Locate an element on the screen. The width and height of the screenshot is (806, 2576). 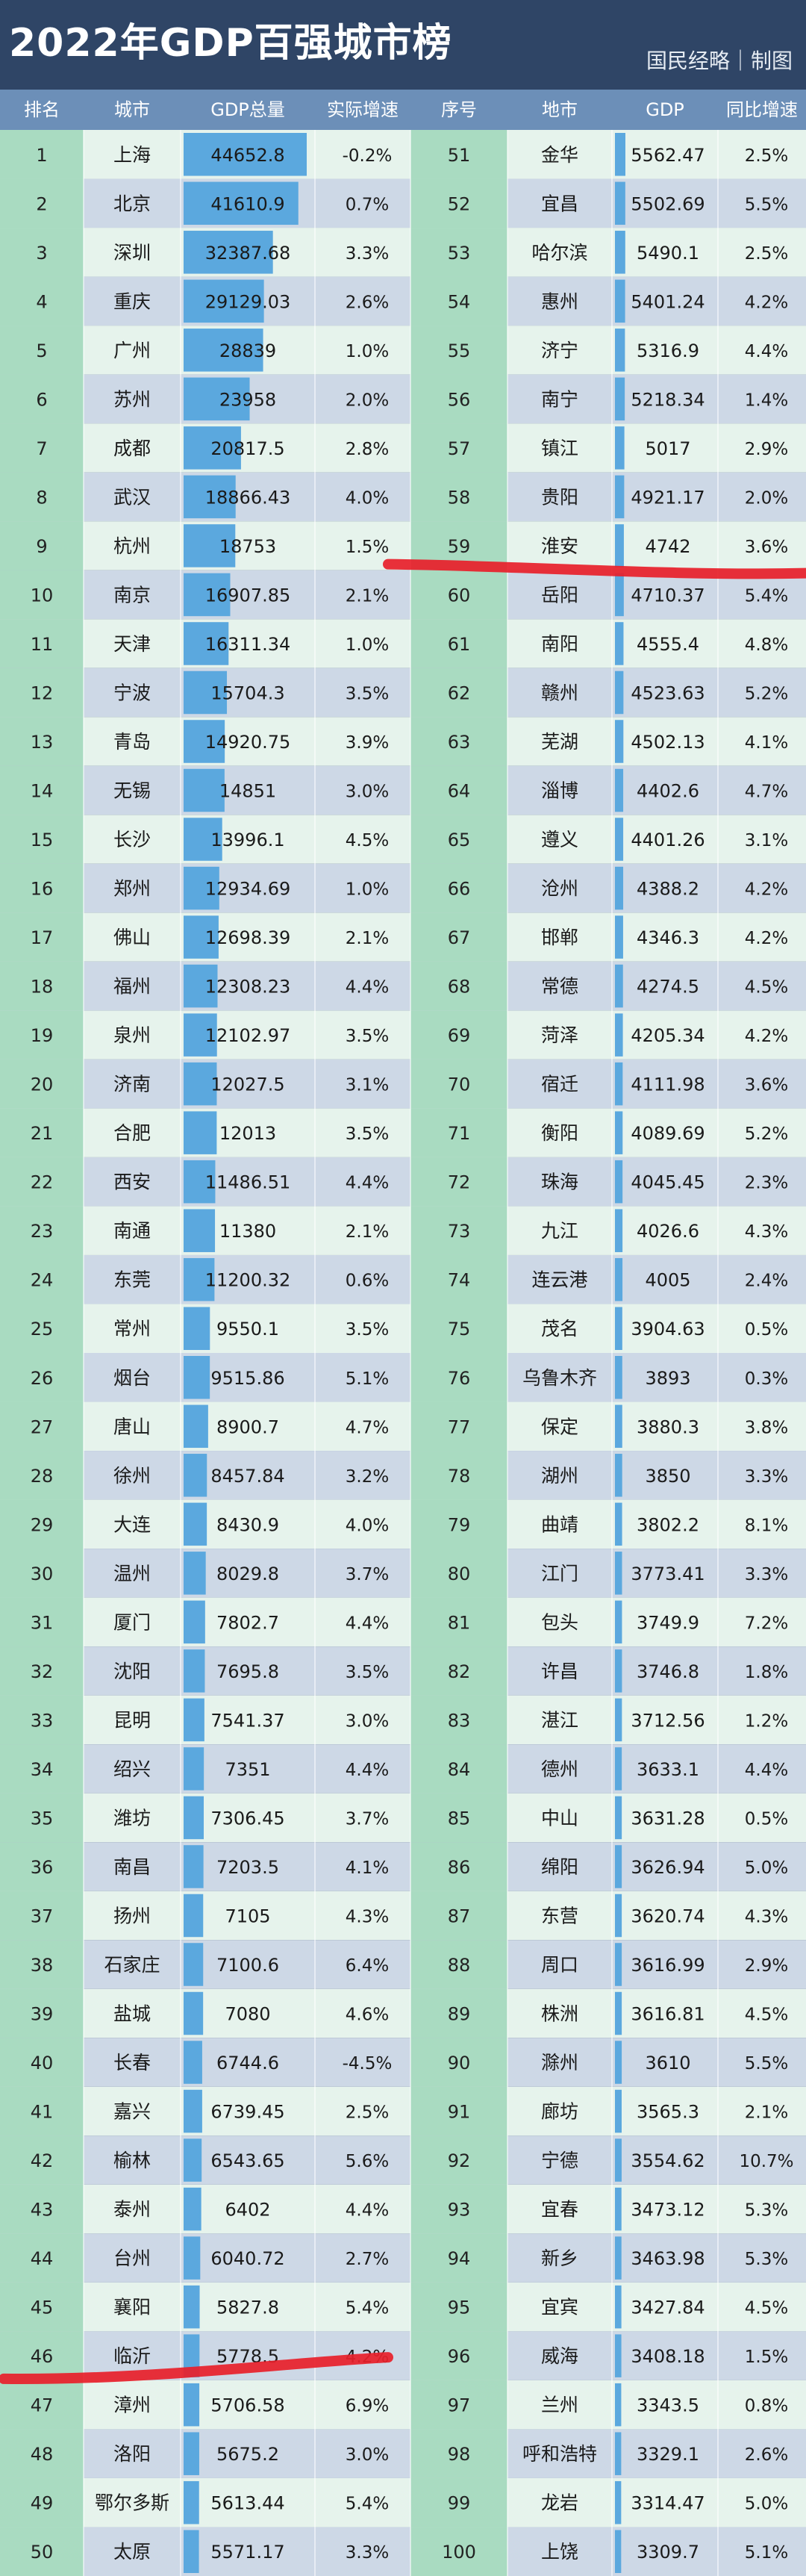
city-label: 菏泽 is located at coordinates (559, 1035).